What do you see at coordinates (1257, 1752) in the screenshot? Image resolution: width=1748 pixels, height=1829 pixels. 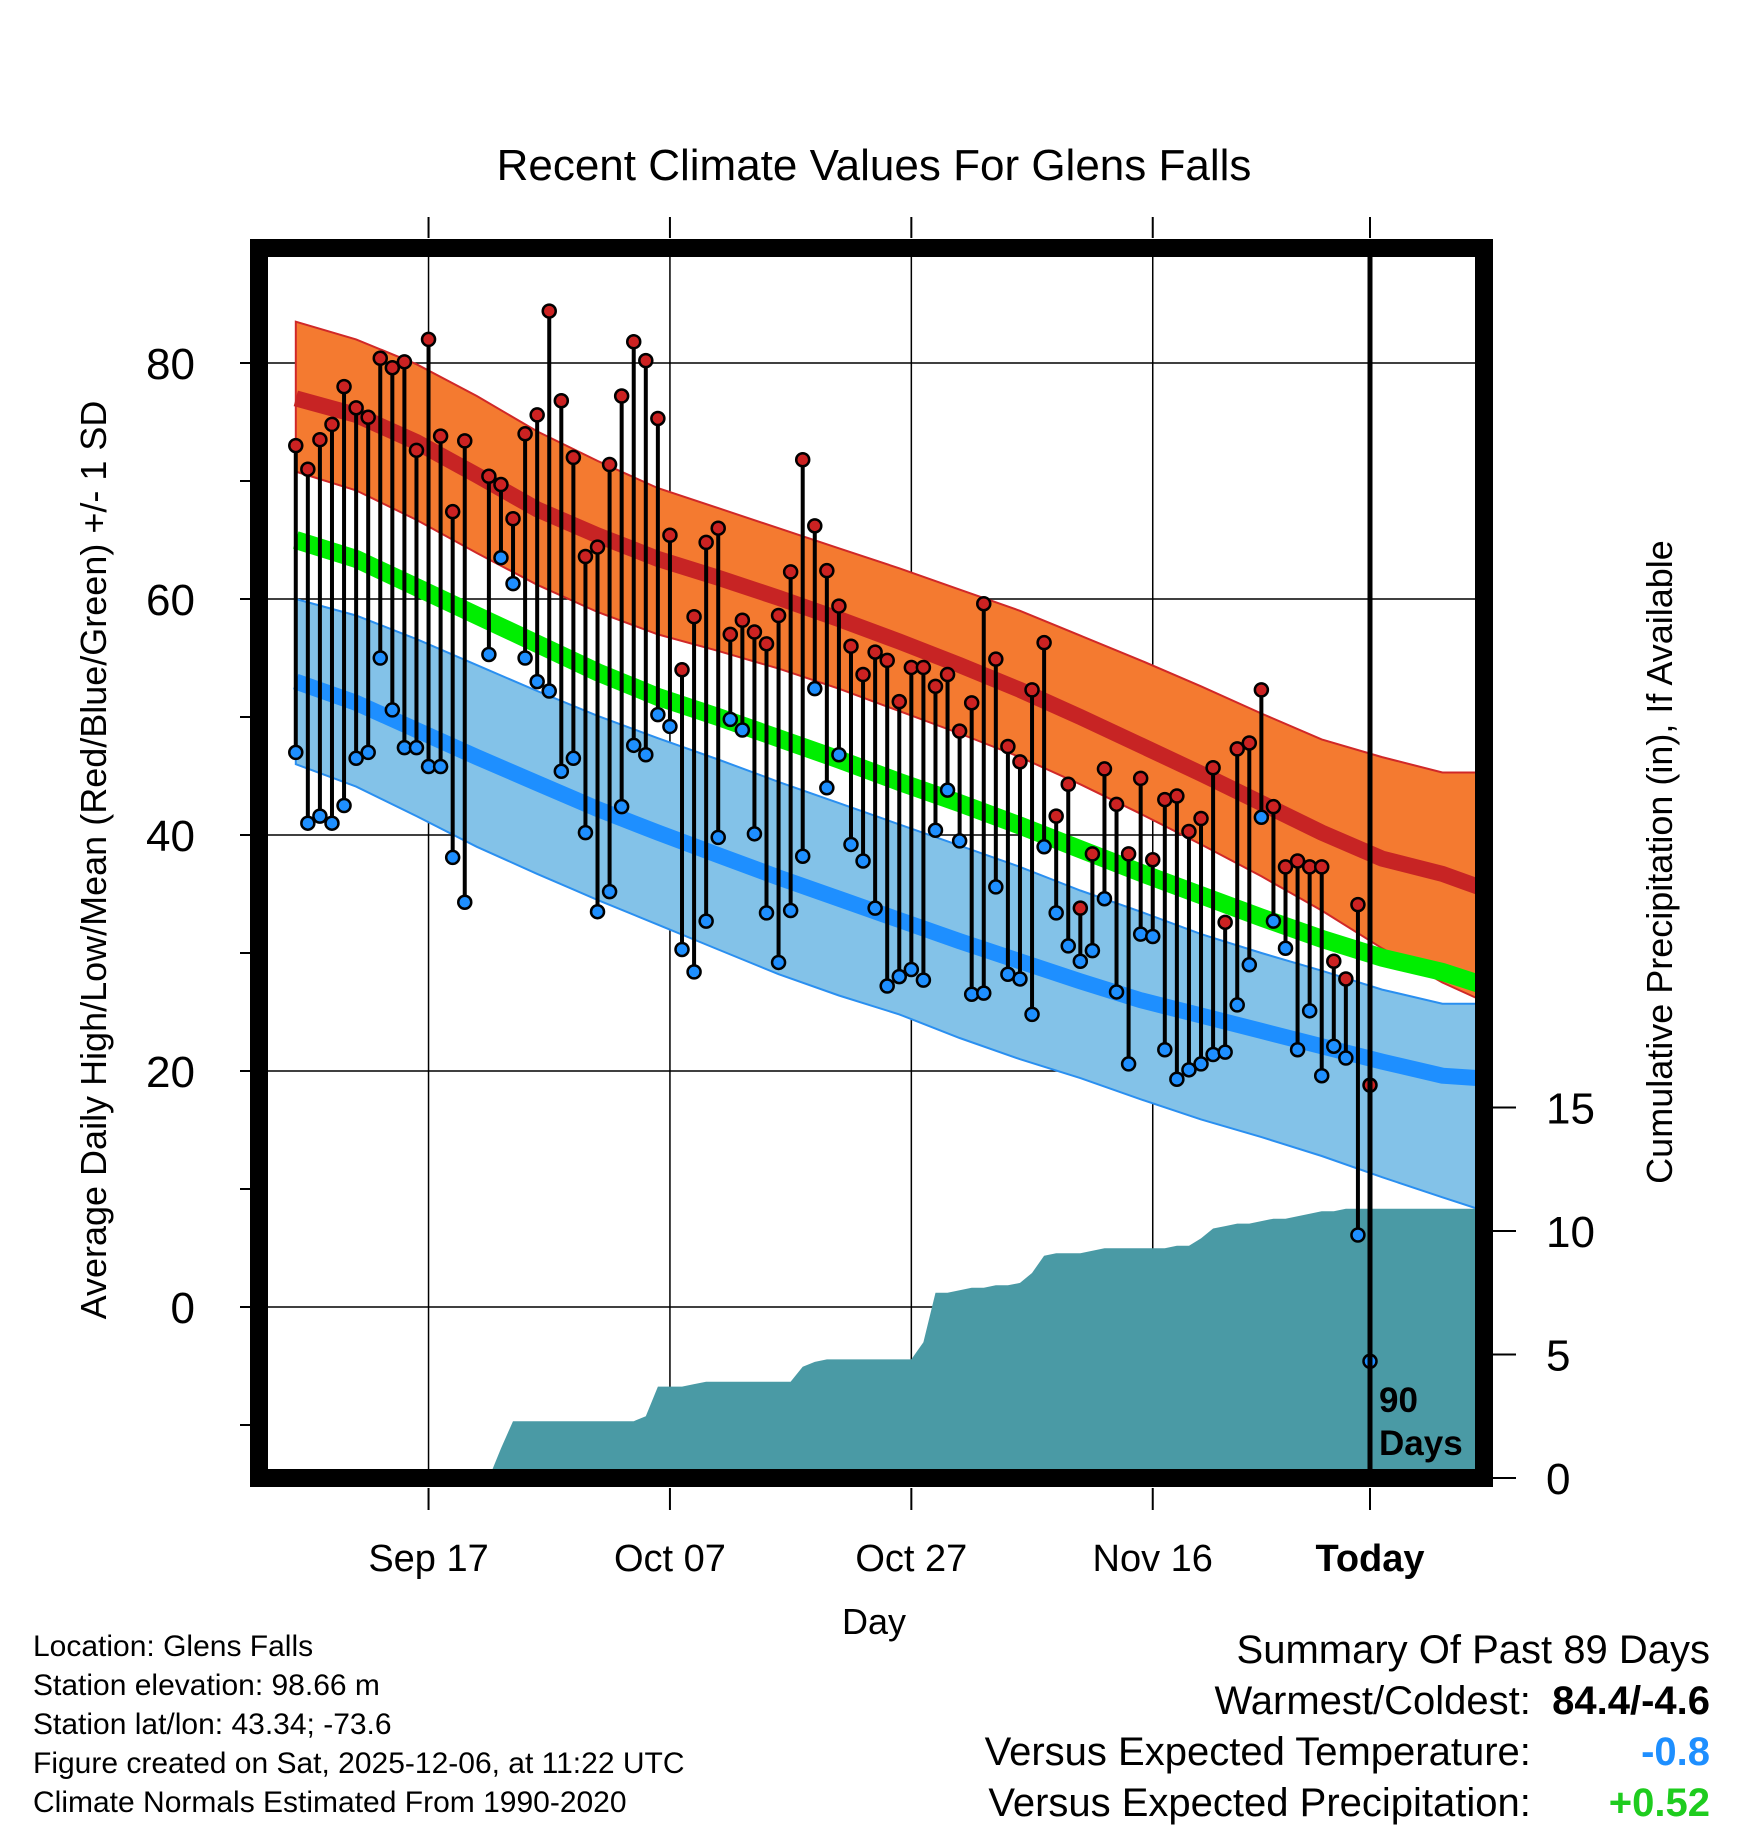 I see `temp-label: Versus Expected Temperature:` at bounding box center [1257, 1752].